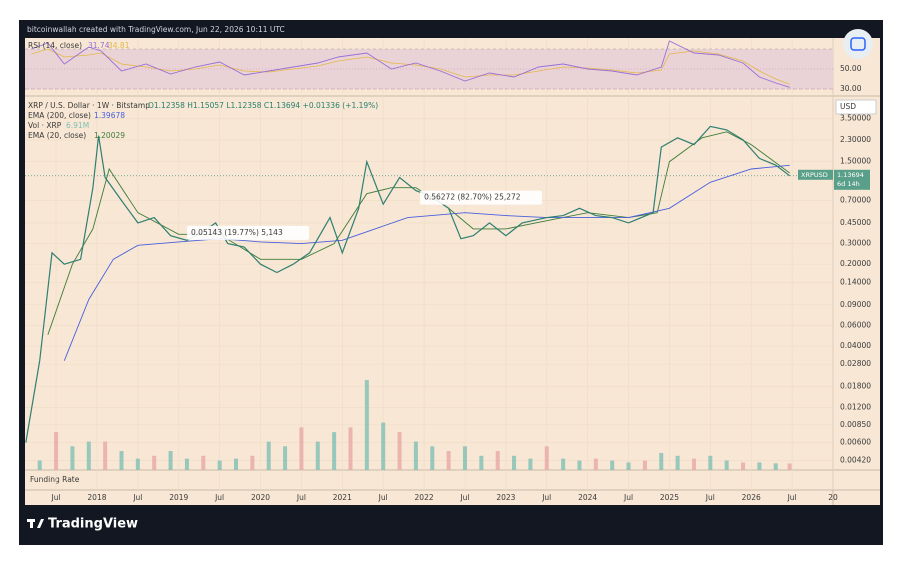  I want to click on currency: USD, so click(848, 106).